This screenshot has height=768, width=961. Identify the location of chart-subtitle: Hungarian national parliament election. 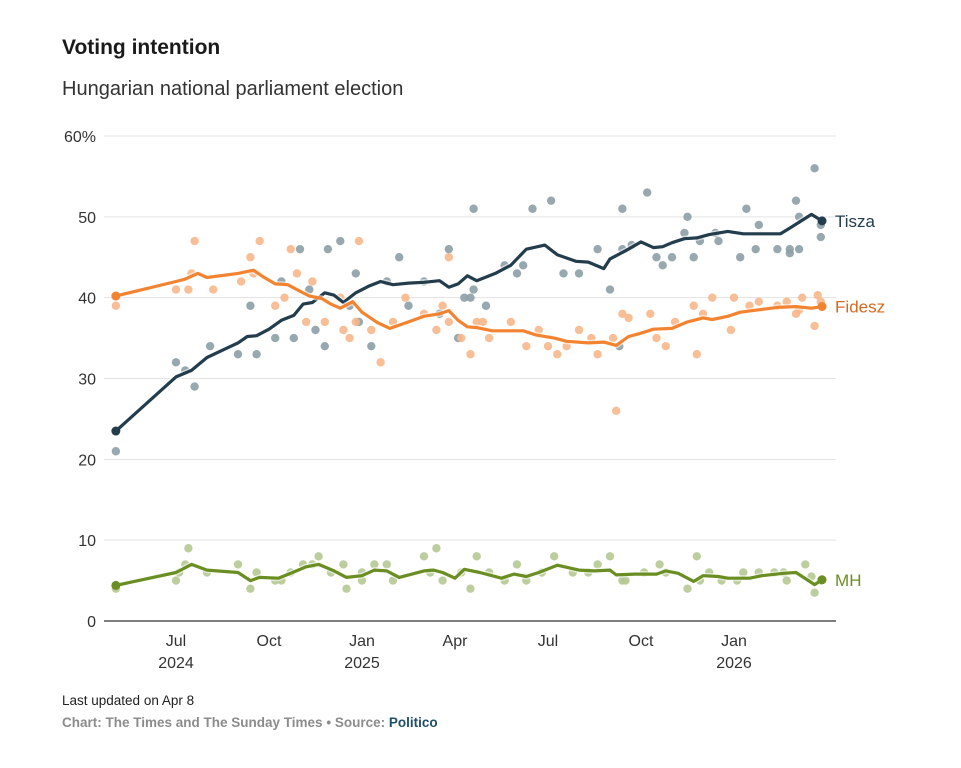
(233, 89).